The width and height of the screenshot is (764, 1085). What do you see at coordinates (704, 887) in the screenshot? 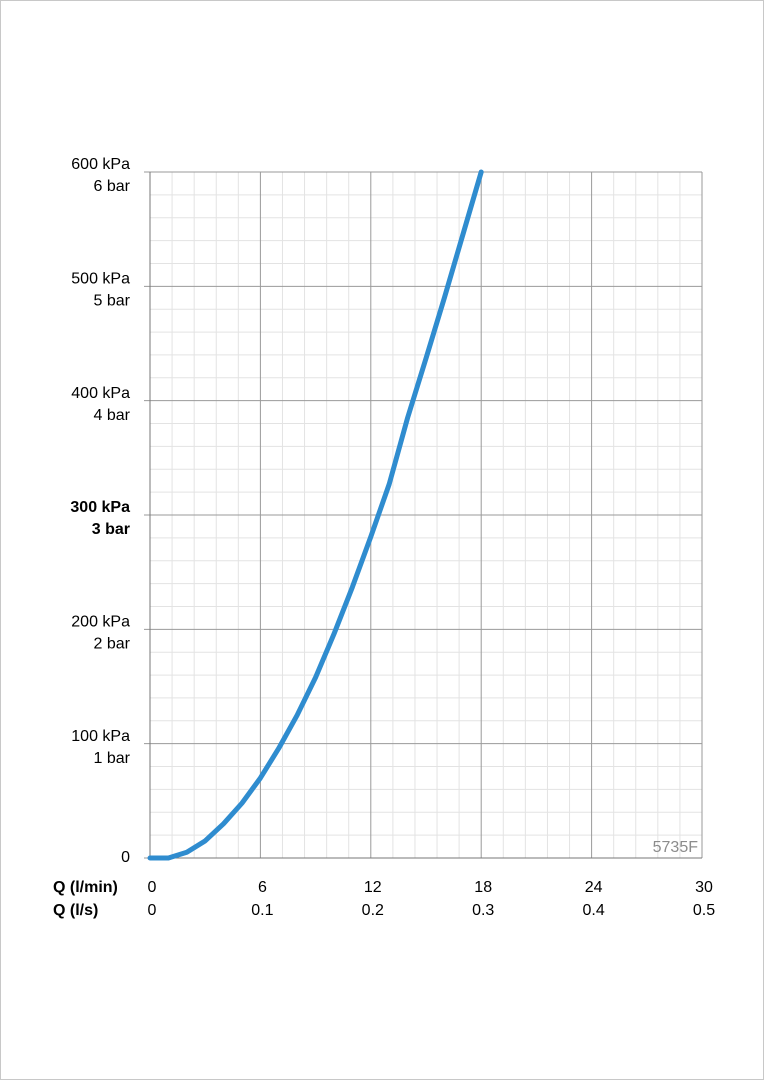
I see `x-tick-label: 30` at bounding box center [704, 887].